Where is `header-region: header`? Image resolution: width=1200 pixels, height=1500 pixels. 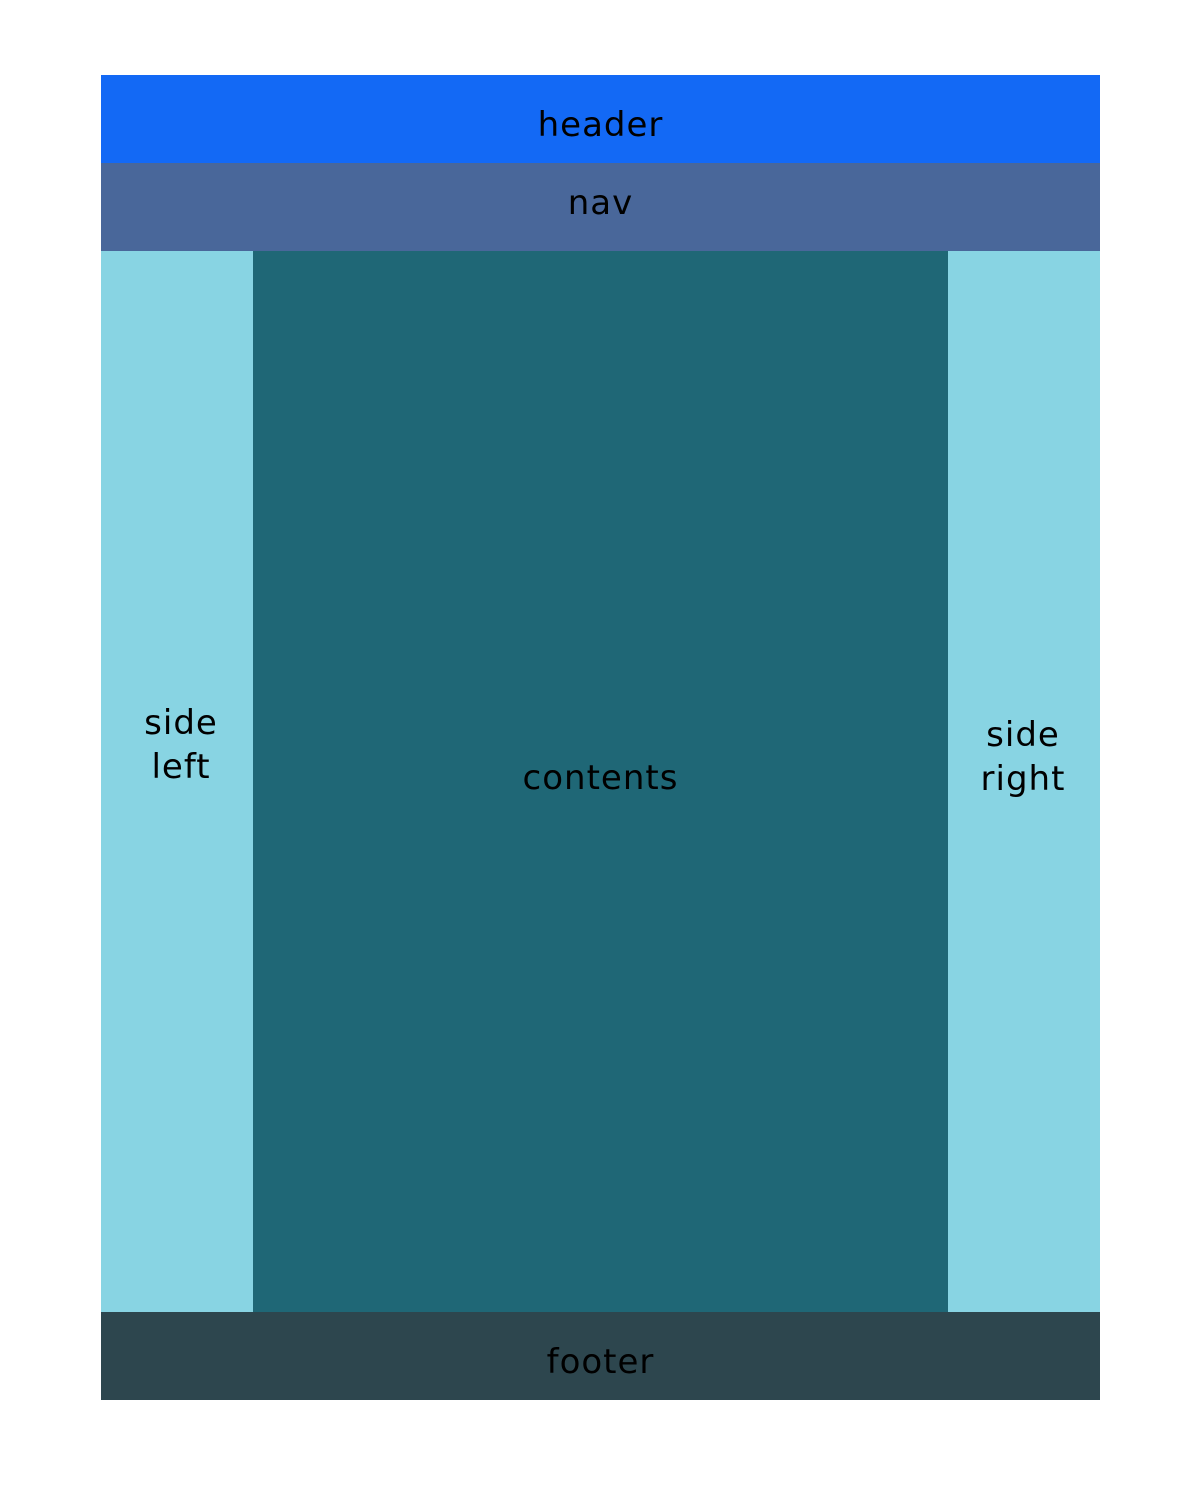
header-region: header is located at coordinates (600, 119).